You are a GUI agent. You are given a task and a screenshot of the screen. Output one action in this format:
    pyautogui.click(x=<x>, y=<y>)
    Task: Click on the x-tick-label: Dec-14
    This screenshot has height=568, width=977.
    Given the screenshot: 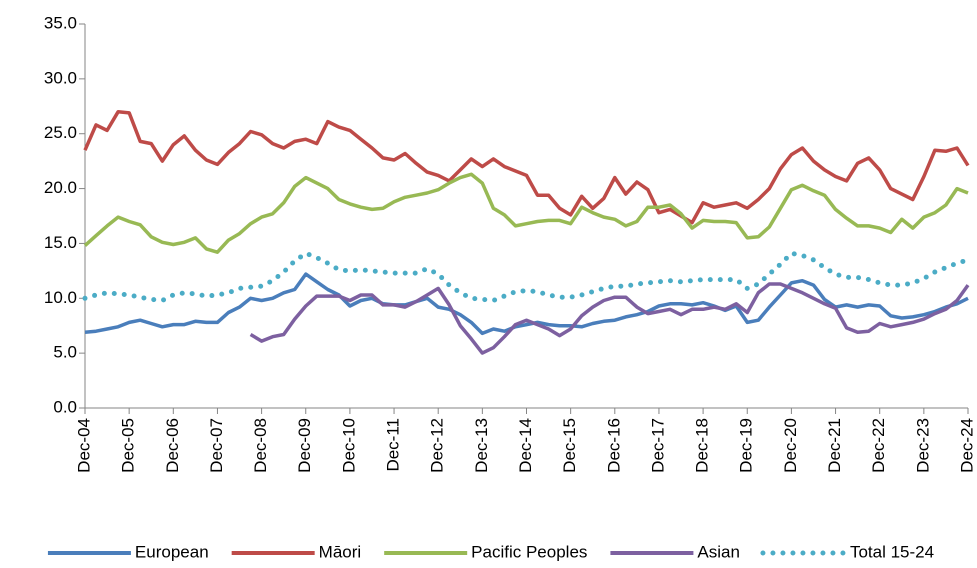 What is the action you would take?
    pyautogui.click(x=525, y=445)
    